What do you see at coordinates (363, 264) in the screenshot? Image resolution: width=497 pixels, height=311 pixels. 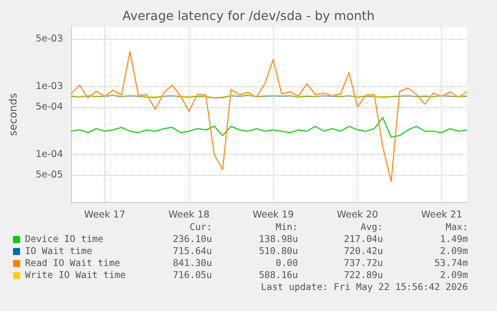 I see `text: 737.72u` at bounding box center [363, 264].